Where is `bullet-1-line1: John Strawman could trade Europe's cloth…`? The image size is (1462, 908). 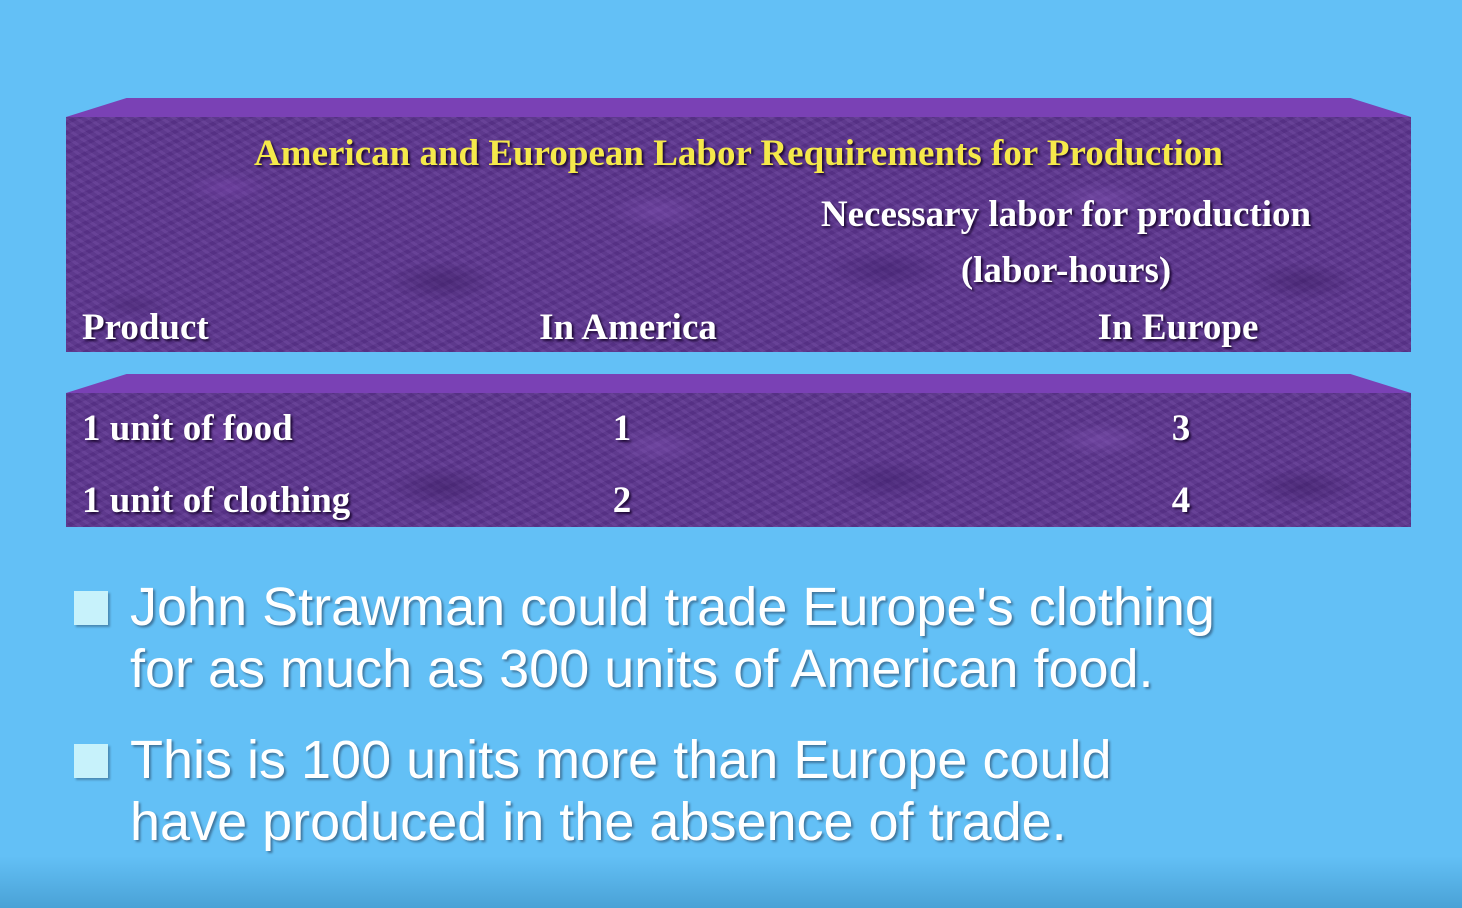
bullet-1-line1: John Strawman could trade Europe's cloth… is located at coordinates (672, 607).